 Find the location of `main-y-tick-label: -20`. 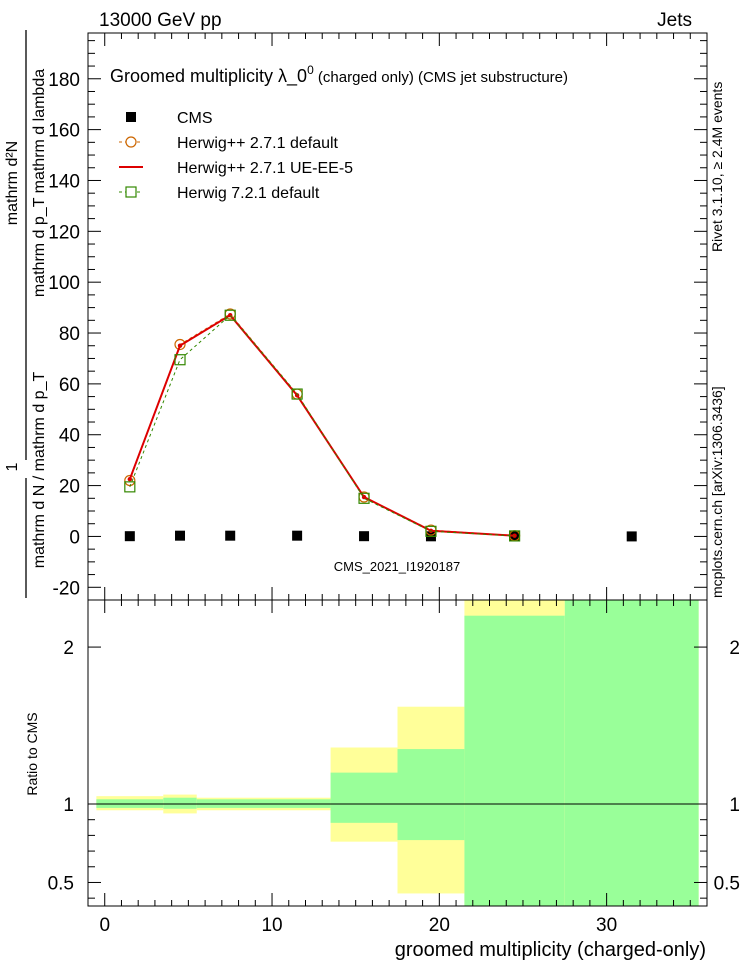

main-y-tick-label: -20 is located at coordinates (66, 588).